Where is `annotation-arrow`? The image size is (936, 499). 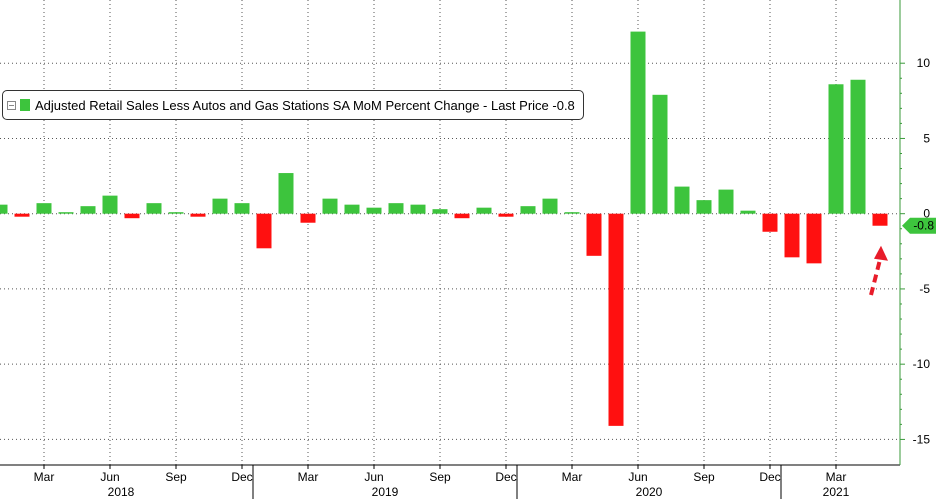 annotation-arrow is located at coordinates (878, 270).